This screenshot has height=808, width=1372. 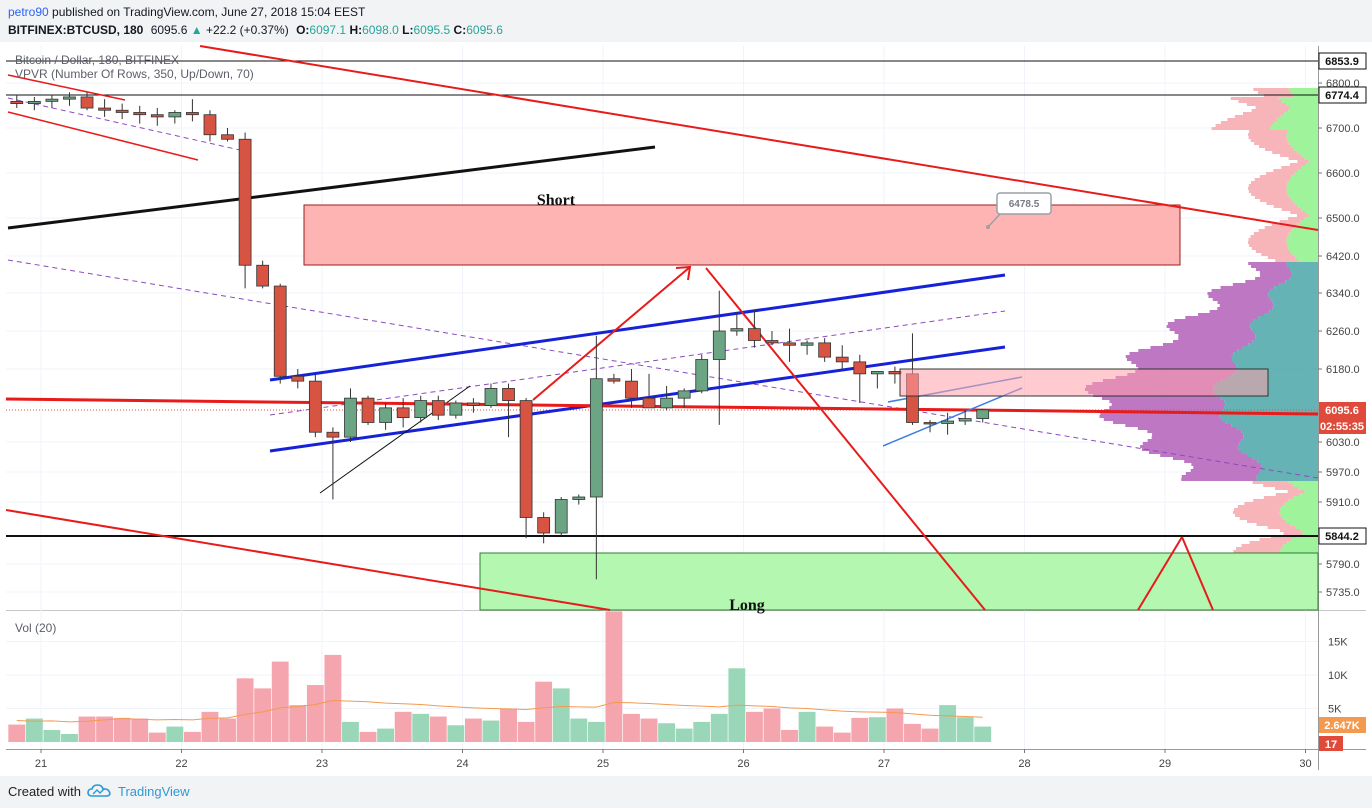 I want to click on price-callout: 6478.5, so click(x=1019, y=210).